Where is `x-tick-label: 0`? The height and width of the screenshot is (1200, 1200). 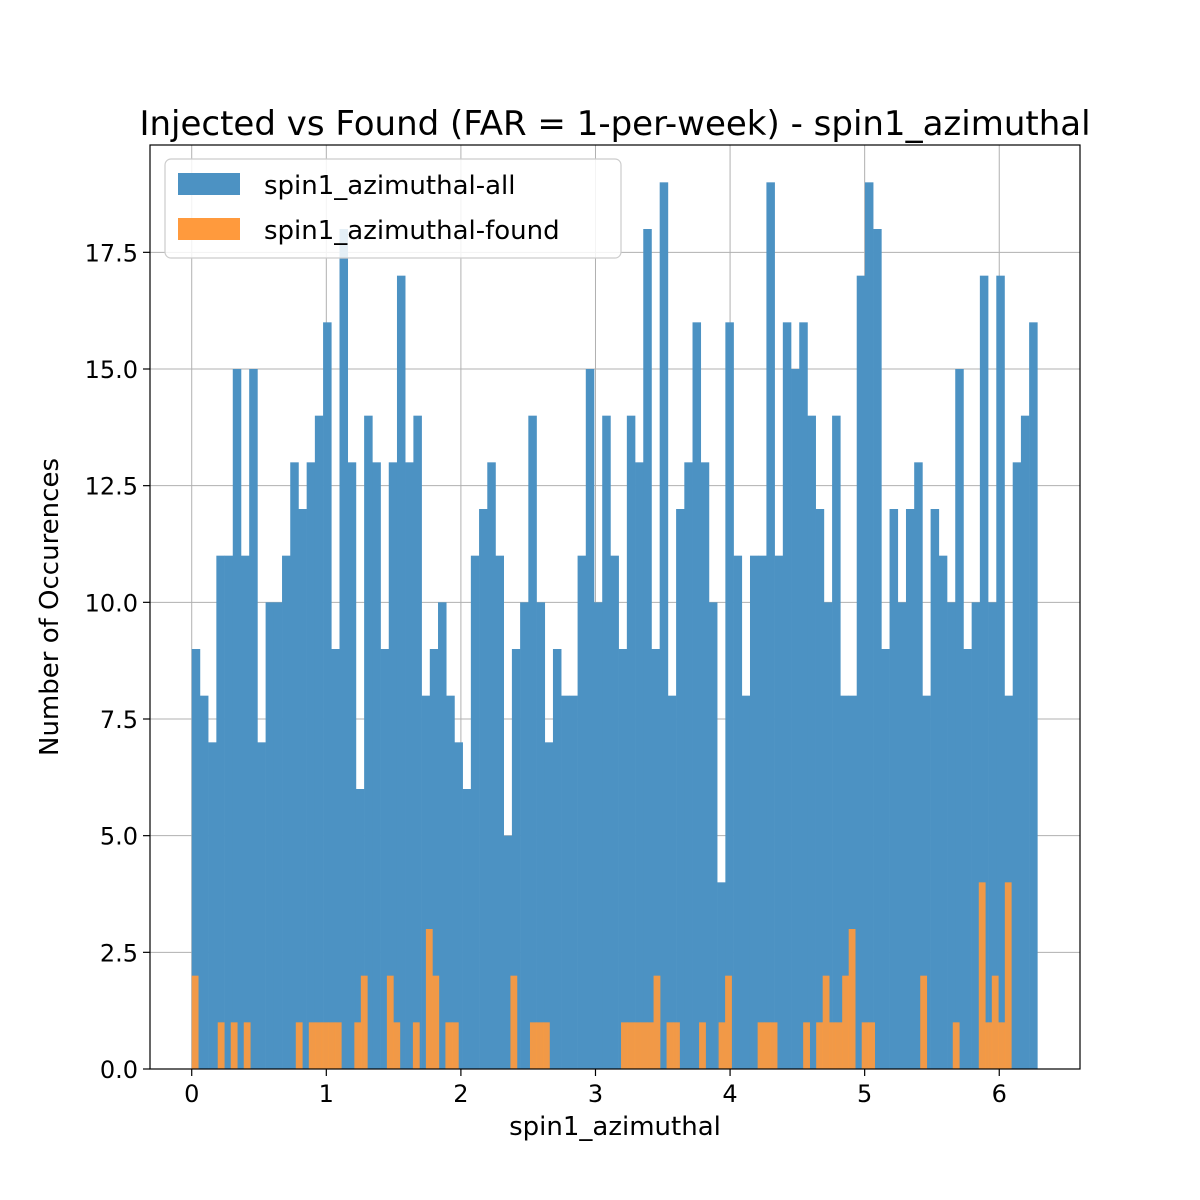
x-tick-label: 0 is located at coordinates (191, 1094).